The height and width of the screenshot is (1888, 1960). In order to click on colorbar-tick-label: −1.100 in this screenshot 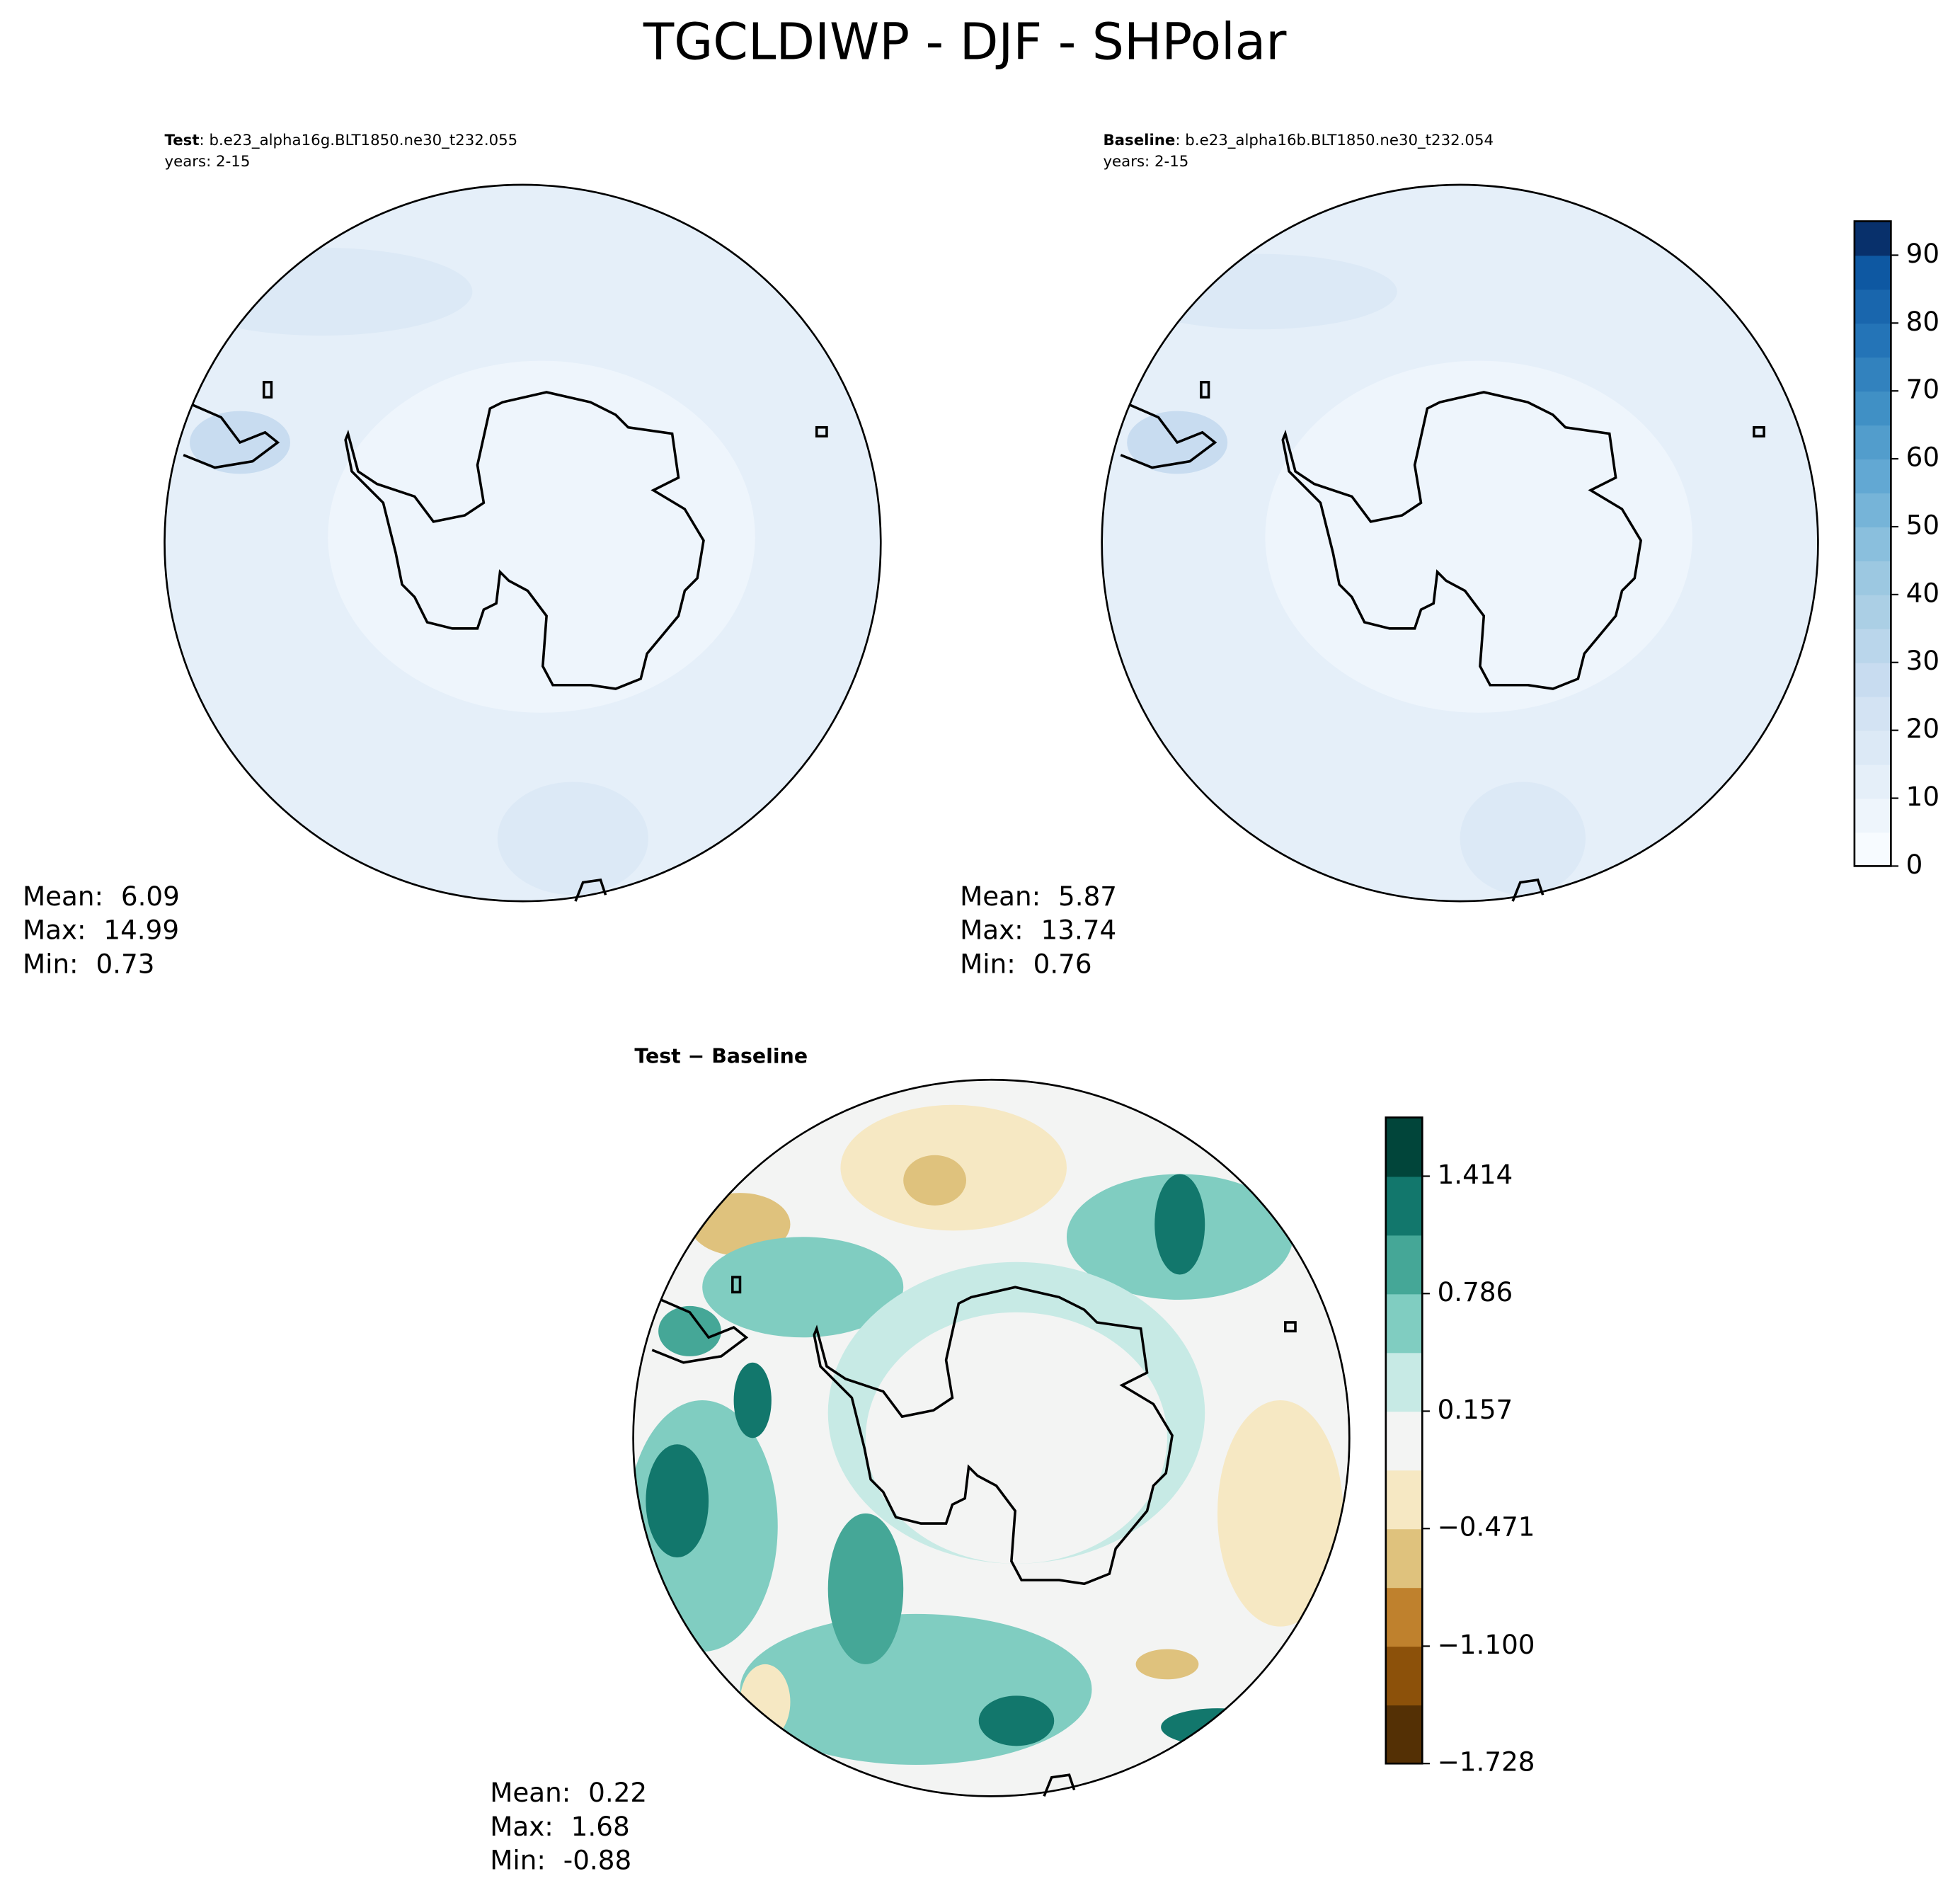, I will do `click(1486, 1645)`.